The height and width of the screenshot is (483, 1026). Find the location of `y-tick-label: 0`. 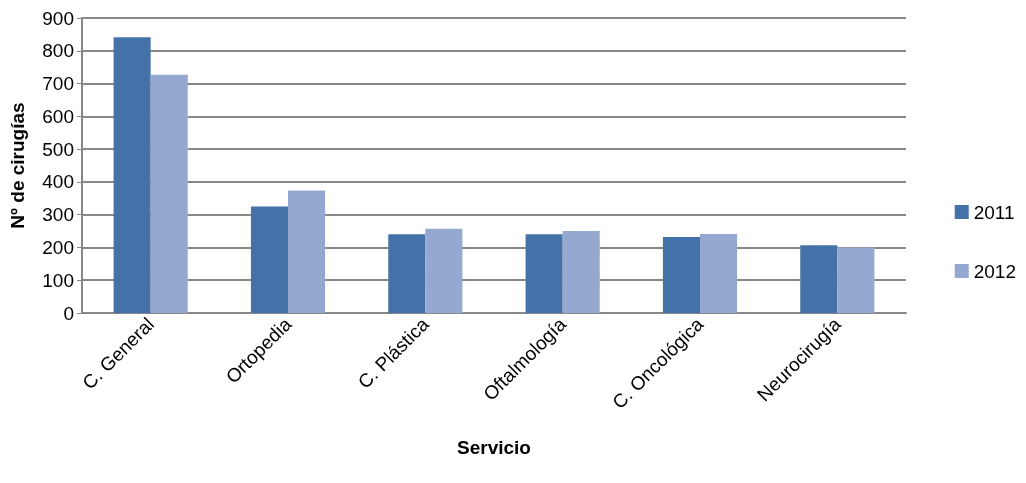

y-tick-label: 0 is located at coordinates (68, 313).